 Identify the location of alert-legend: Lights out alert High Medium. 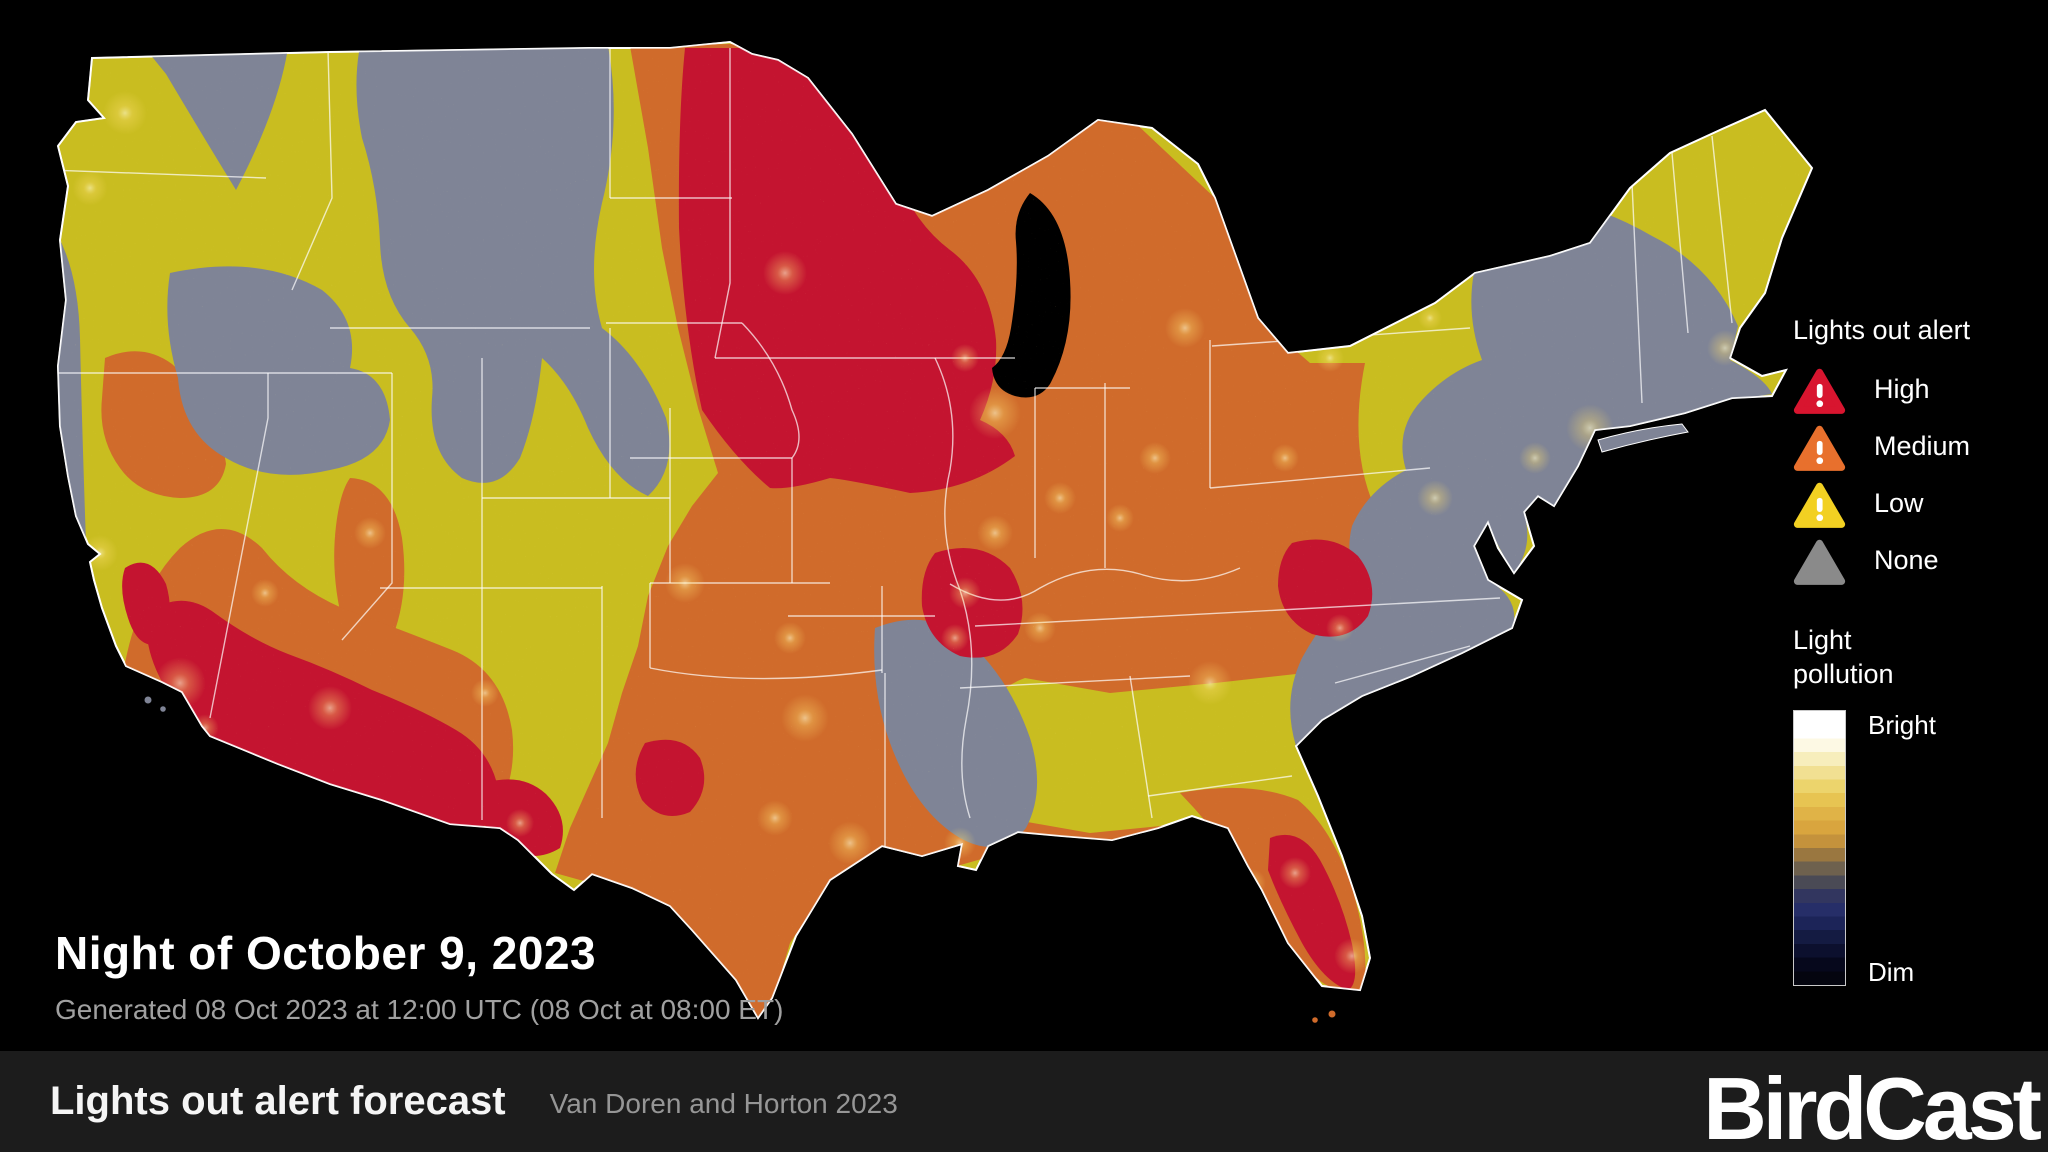
(1918, 450).